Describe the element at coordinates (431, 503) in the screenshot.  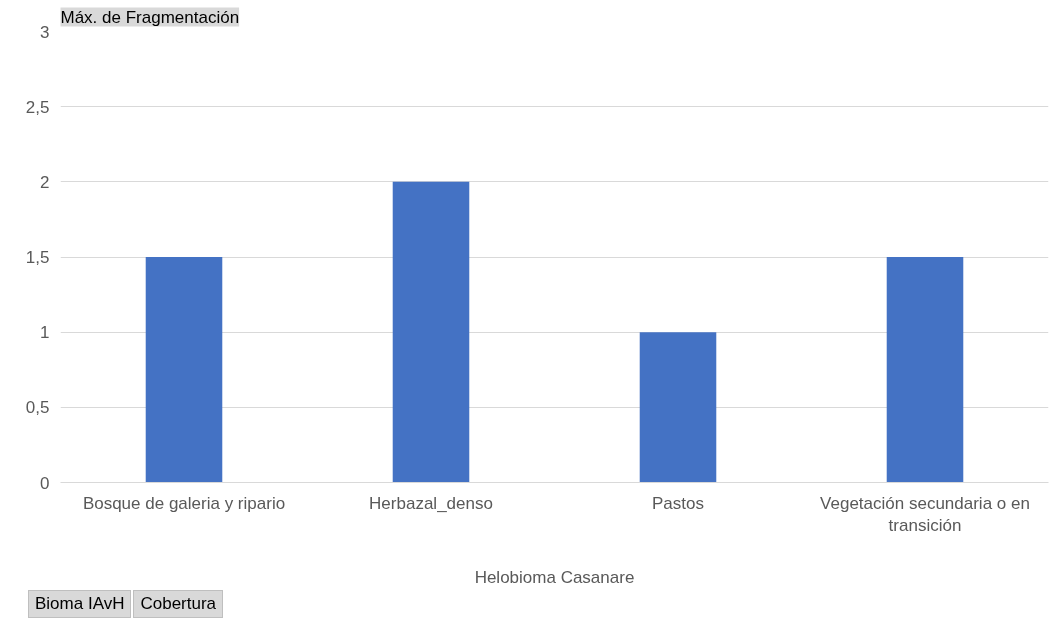
I see `x-tick-label: Herbazal_denso` at that location.